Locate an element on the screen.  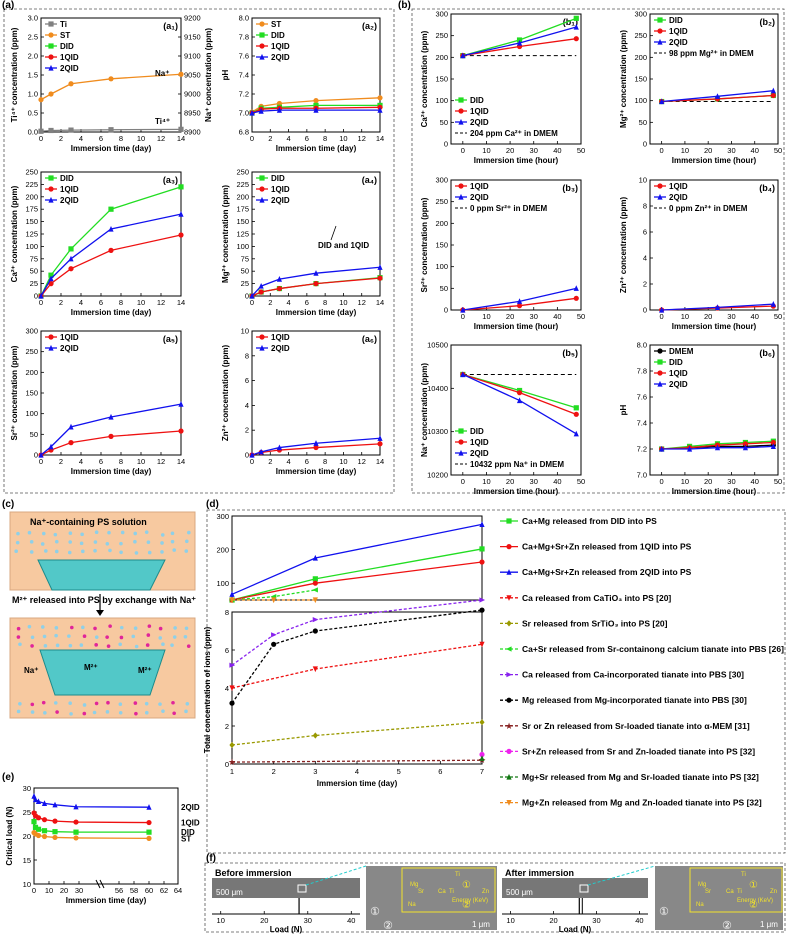
d-ytick-lower-label: 6 is located at coordinates (227, 650).